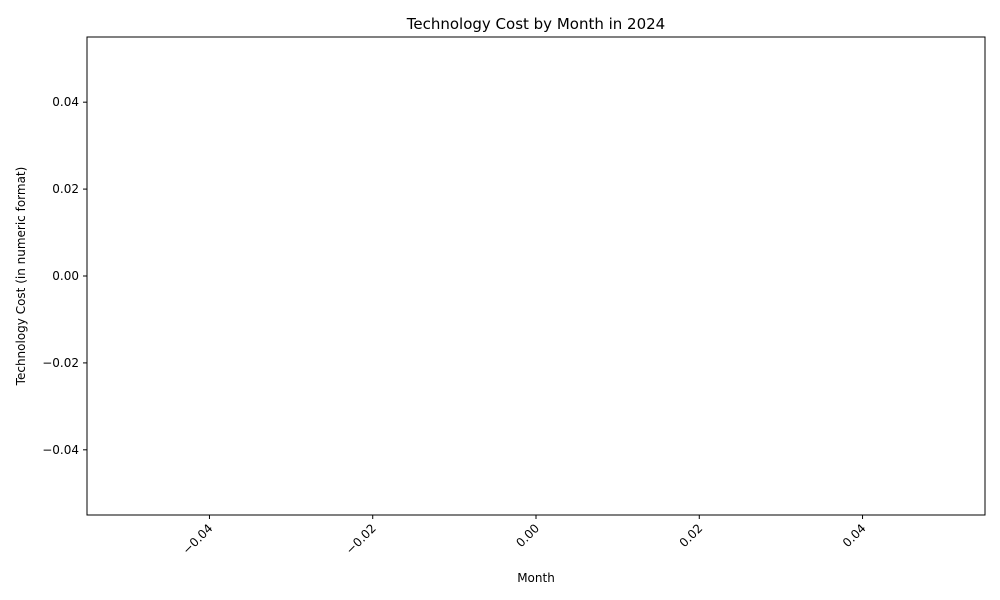 The image size is (1000, 600). Describe the element at coordinates (60, 363) in the screenshot. I see `y-tick-label: −0.02` at that location.